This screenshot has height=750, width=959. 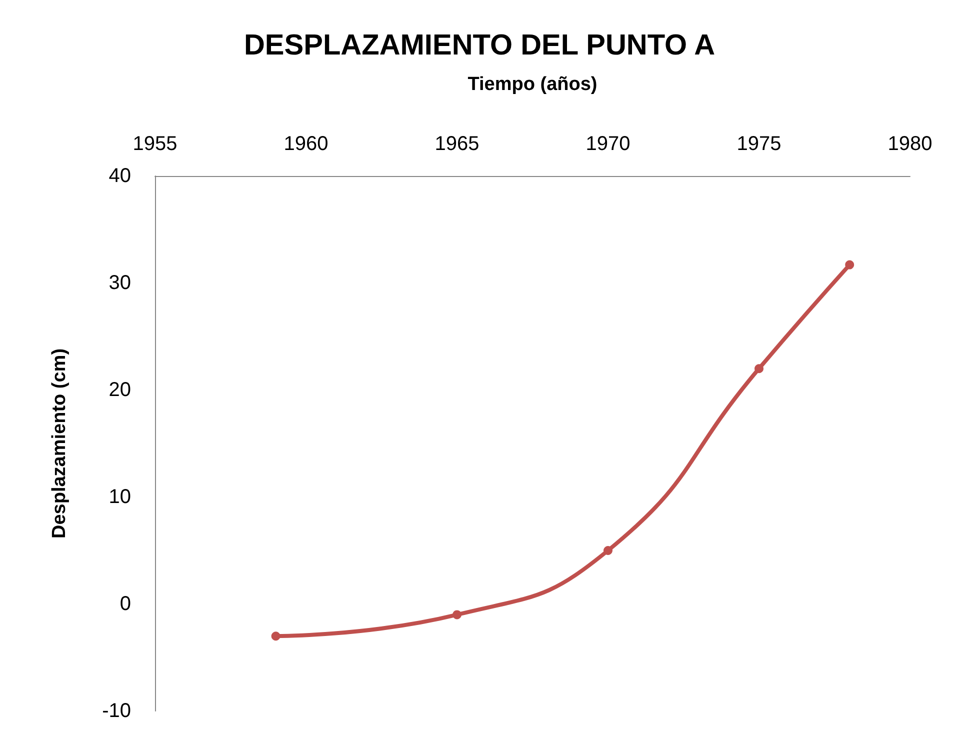 What do you see at coordinates (480, 46) in the screenshot?
I see `chart-title: DESPLAZAMIENTO DEL PUNTO A` at bounding box center [480, 46].